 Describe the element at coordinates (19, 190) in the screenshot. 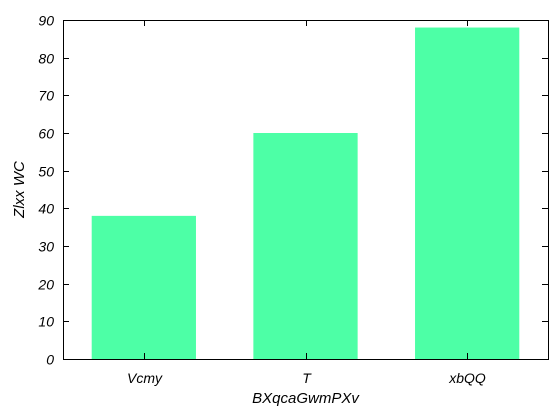

I see `y-axis-title: Zlxx WC` at that location.